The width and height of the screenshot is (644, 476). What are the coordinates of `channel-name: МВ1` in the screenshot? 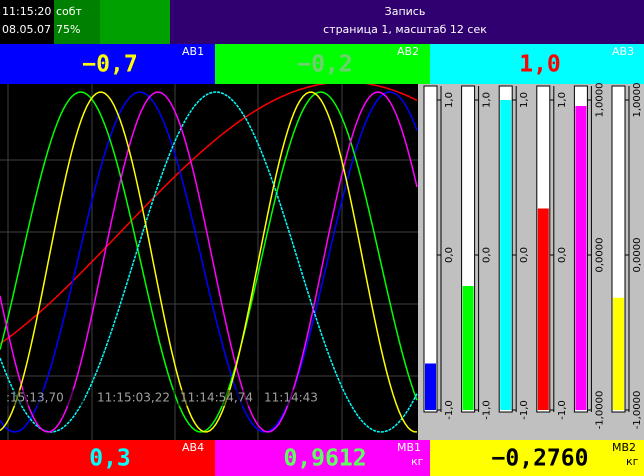 It's located at (409, 447).